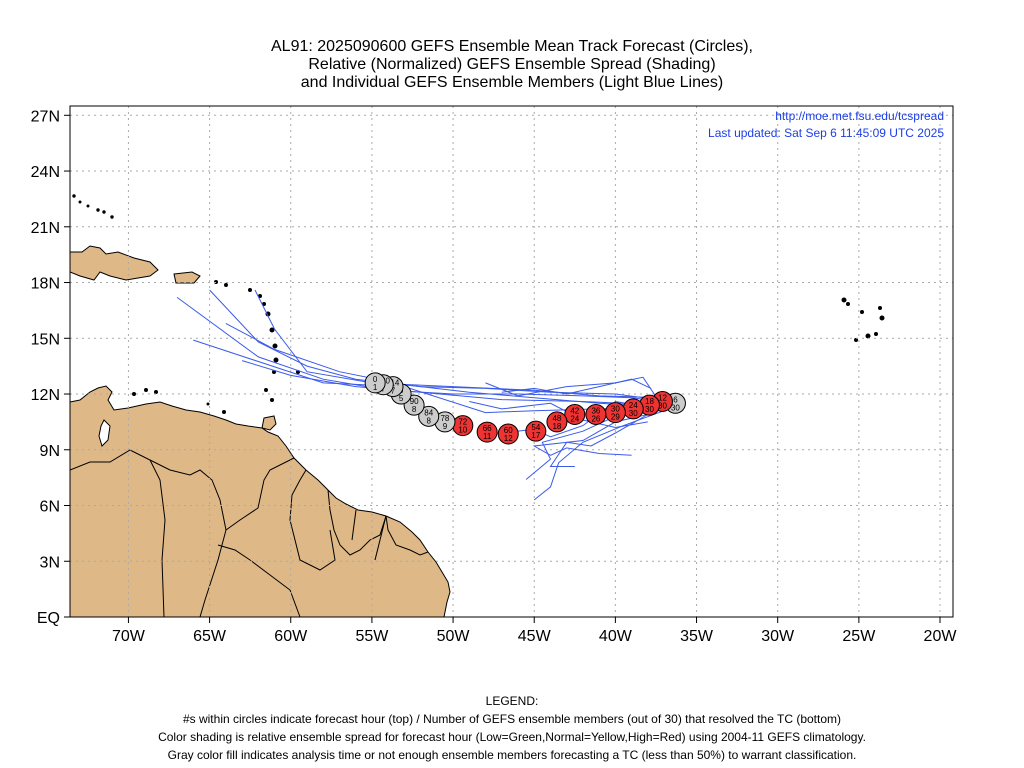 This screenshot has height=768, width=1024. What do you see at coordinates (428, 412) in the screenshot?
I see `forecast-hour-label: 84` at bounding box center [428, 412].